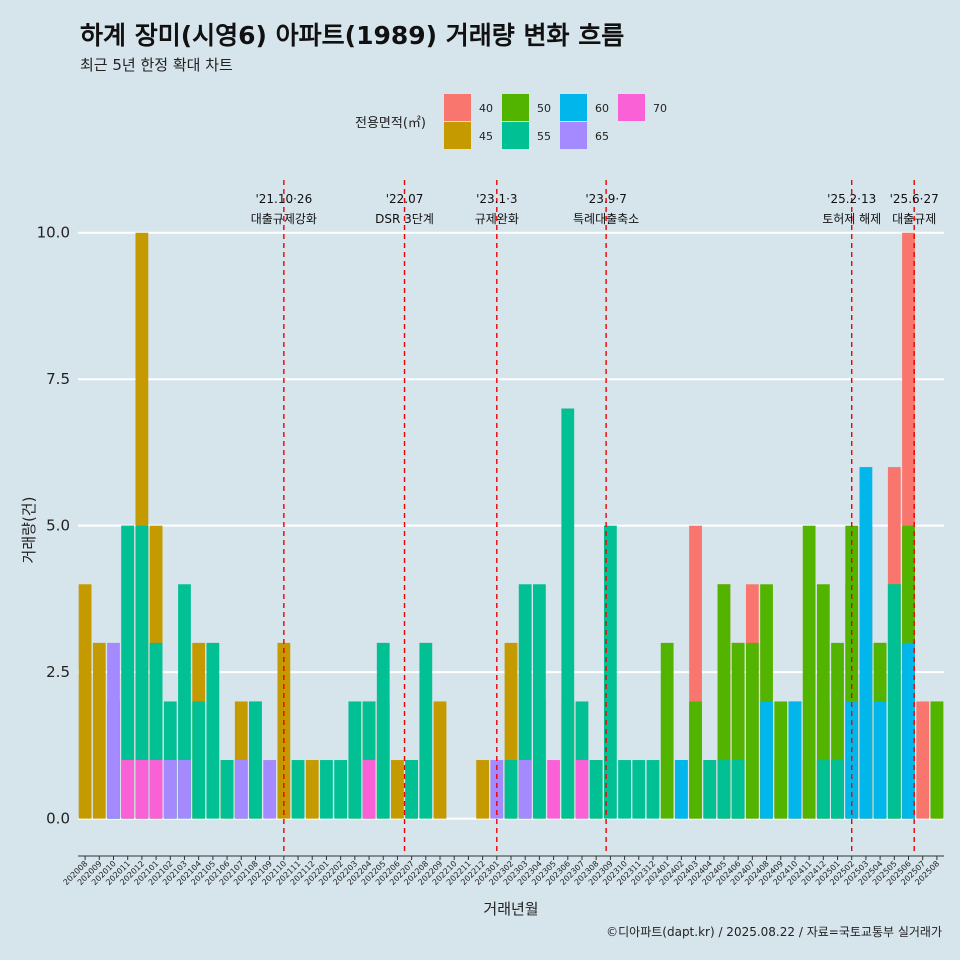  What do you see at coordinates (405, 199) in the screenshot?
I see `event-date-label: '22.07` at bounding box center [405, 199].